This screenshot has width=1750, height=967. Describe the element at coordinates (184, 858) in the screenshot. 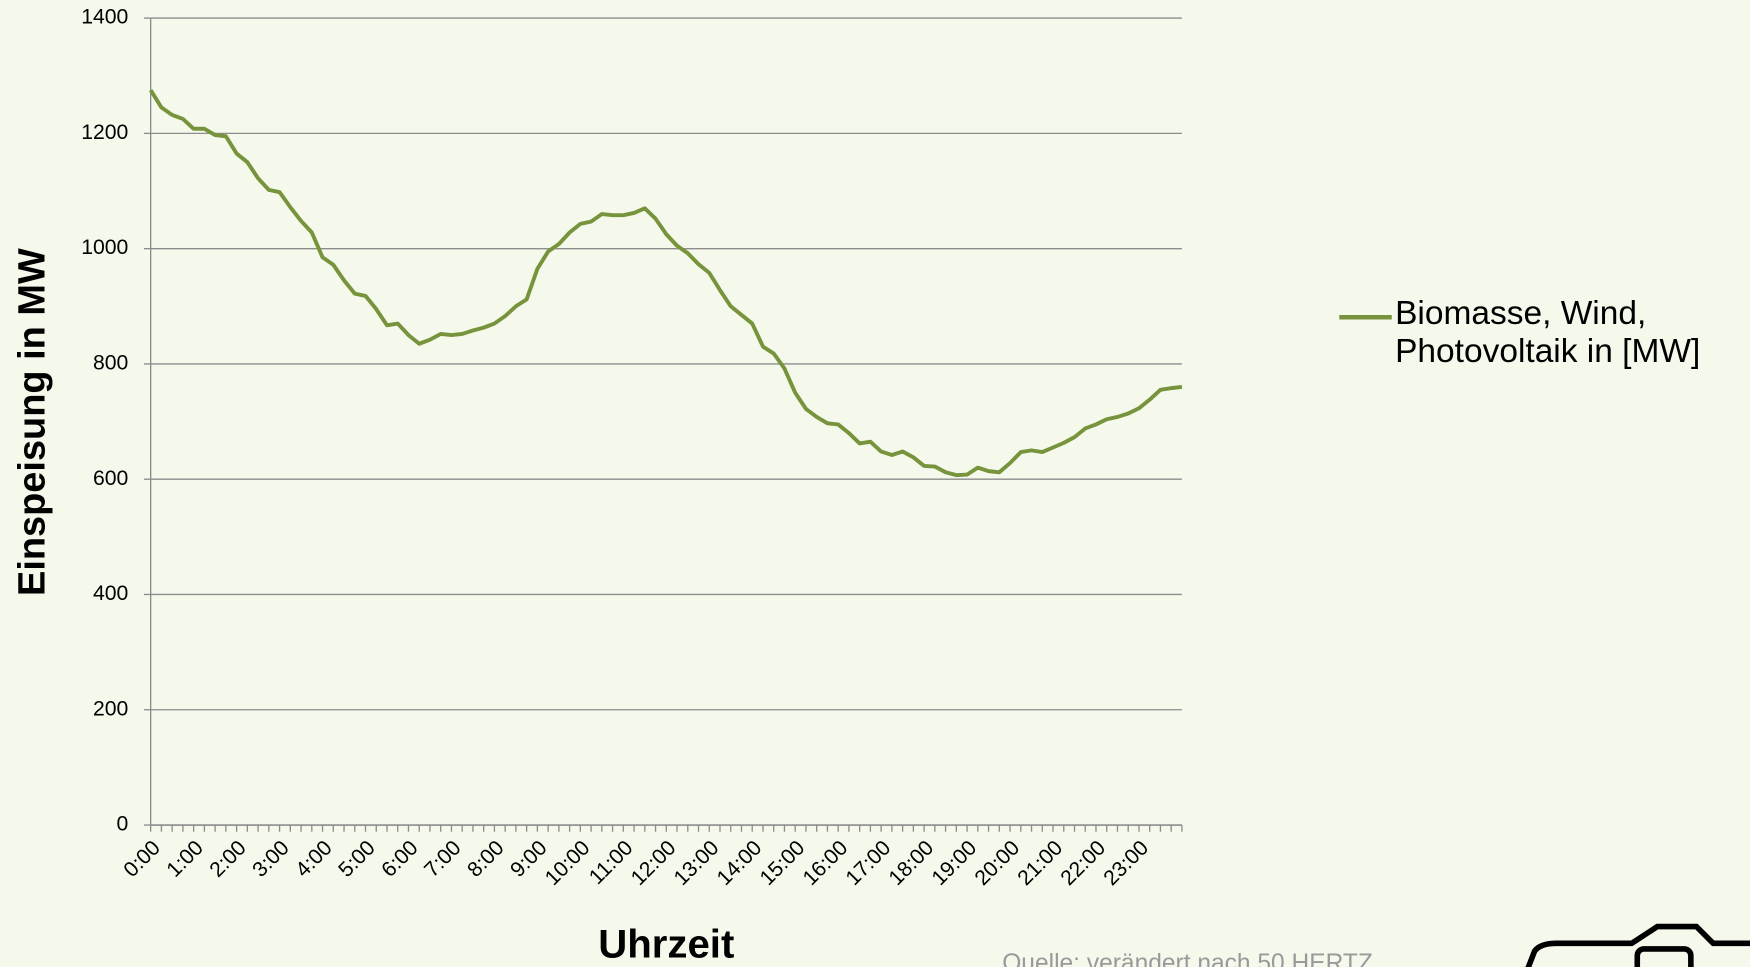

I see `x-tick-label: 1:00` at that location.